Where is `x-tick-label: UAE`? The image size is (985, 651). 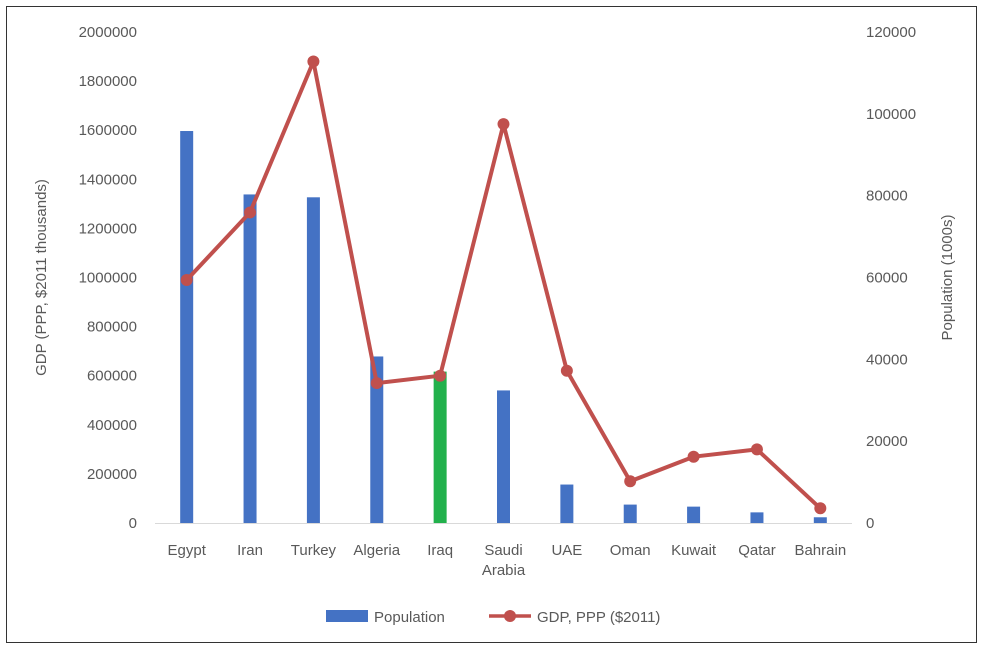
x-tick-label: UAE is located at coordinates (566, 550).